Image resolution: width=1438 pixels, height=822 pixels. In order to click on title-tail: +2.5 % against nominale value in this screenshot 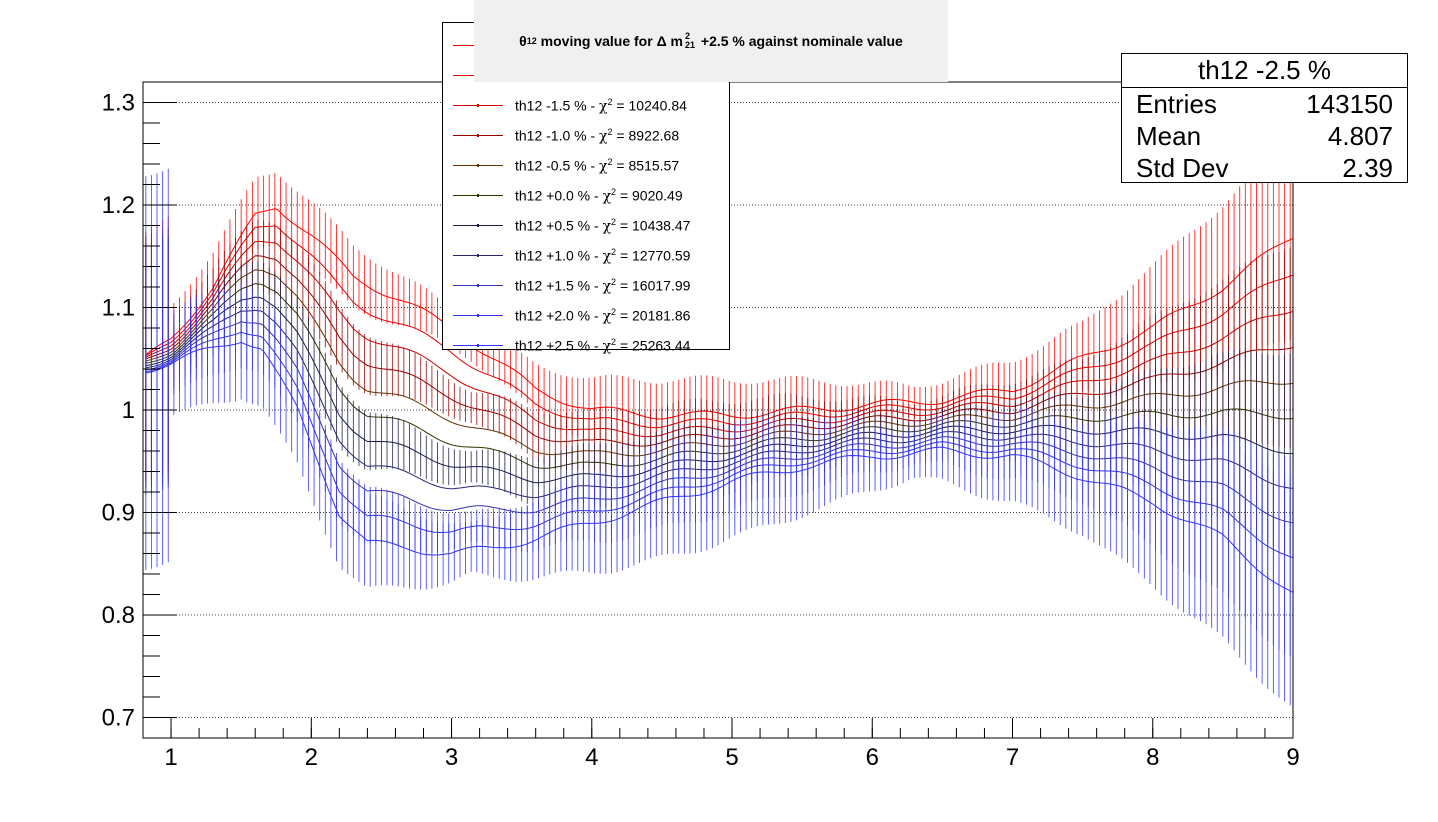, I will do `click(800, 41)`.